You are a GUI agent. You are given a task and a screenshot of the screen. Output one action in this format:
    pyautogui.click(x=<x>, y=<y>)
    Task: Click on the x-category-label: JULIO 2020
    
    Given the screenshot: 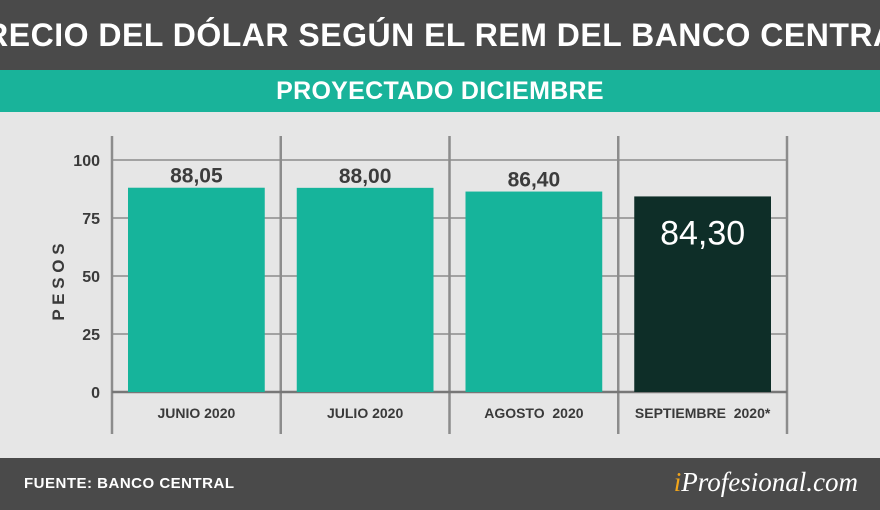 What is the action you would take?
    pyautogui.click(x=365, y=413)
    